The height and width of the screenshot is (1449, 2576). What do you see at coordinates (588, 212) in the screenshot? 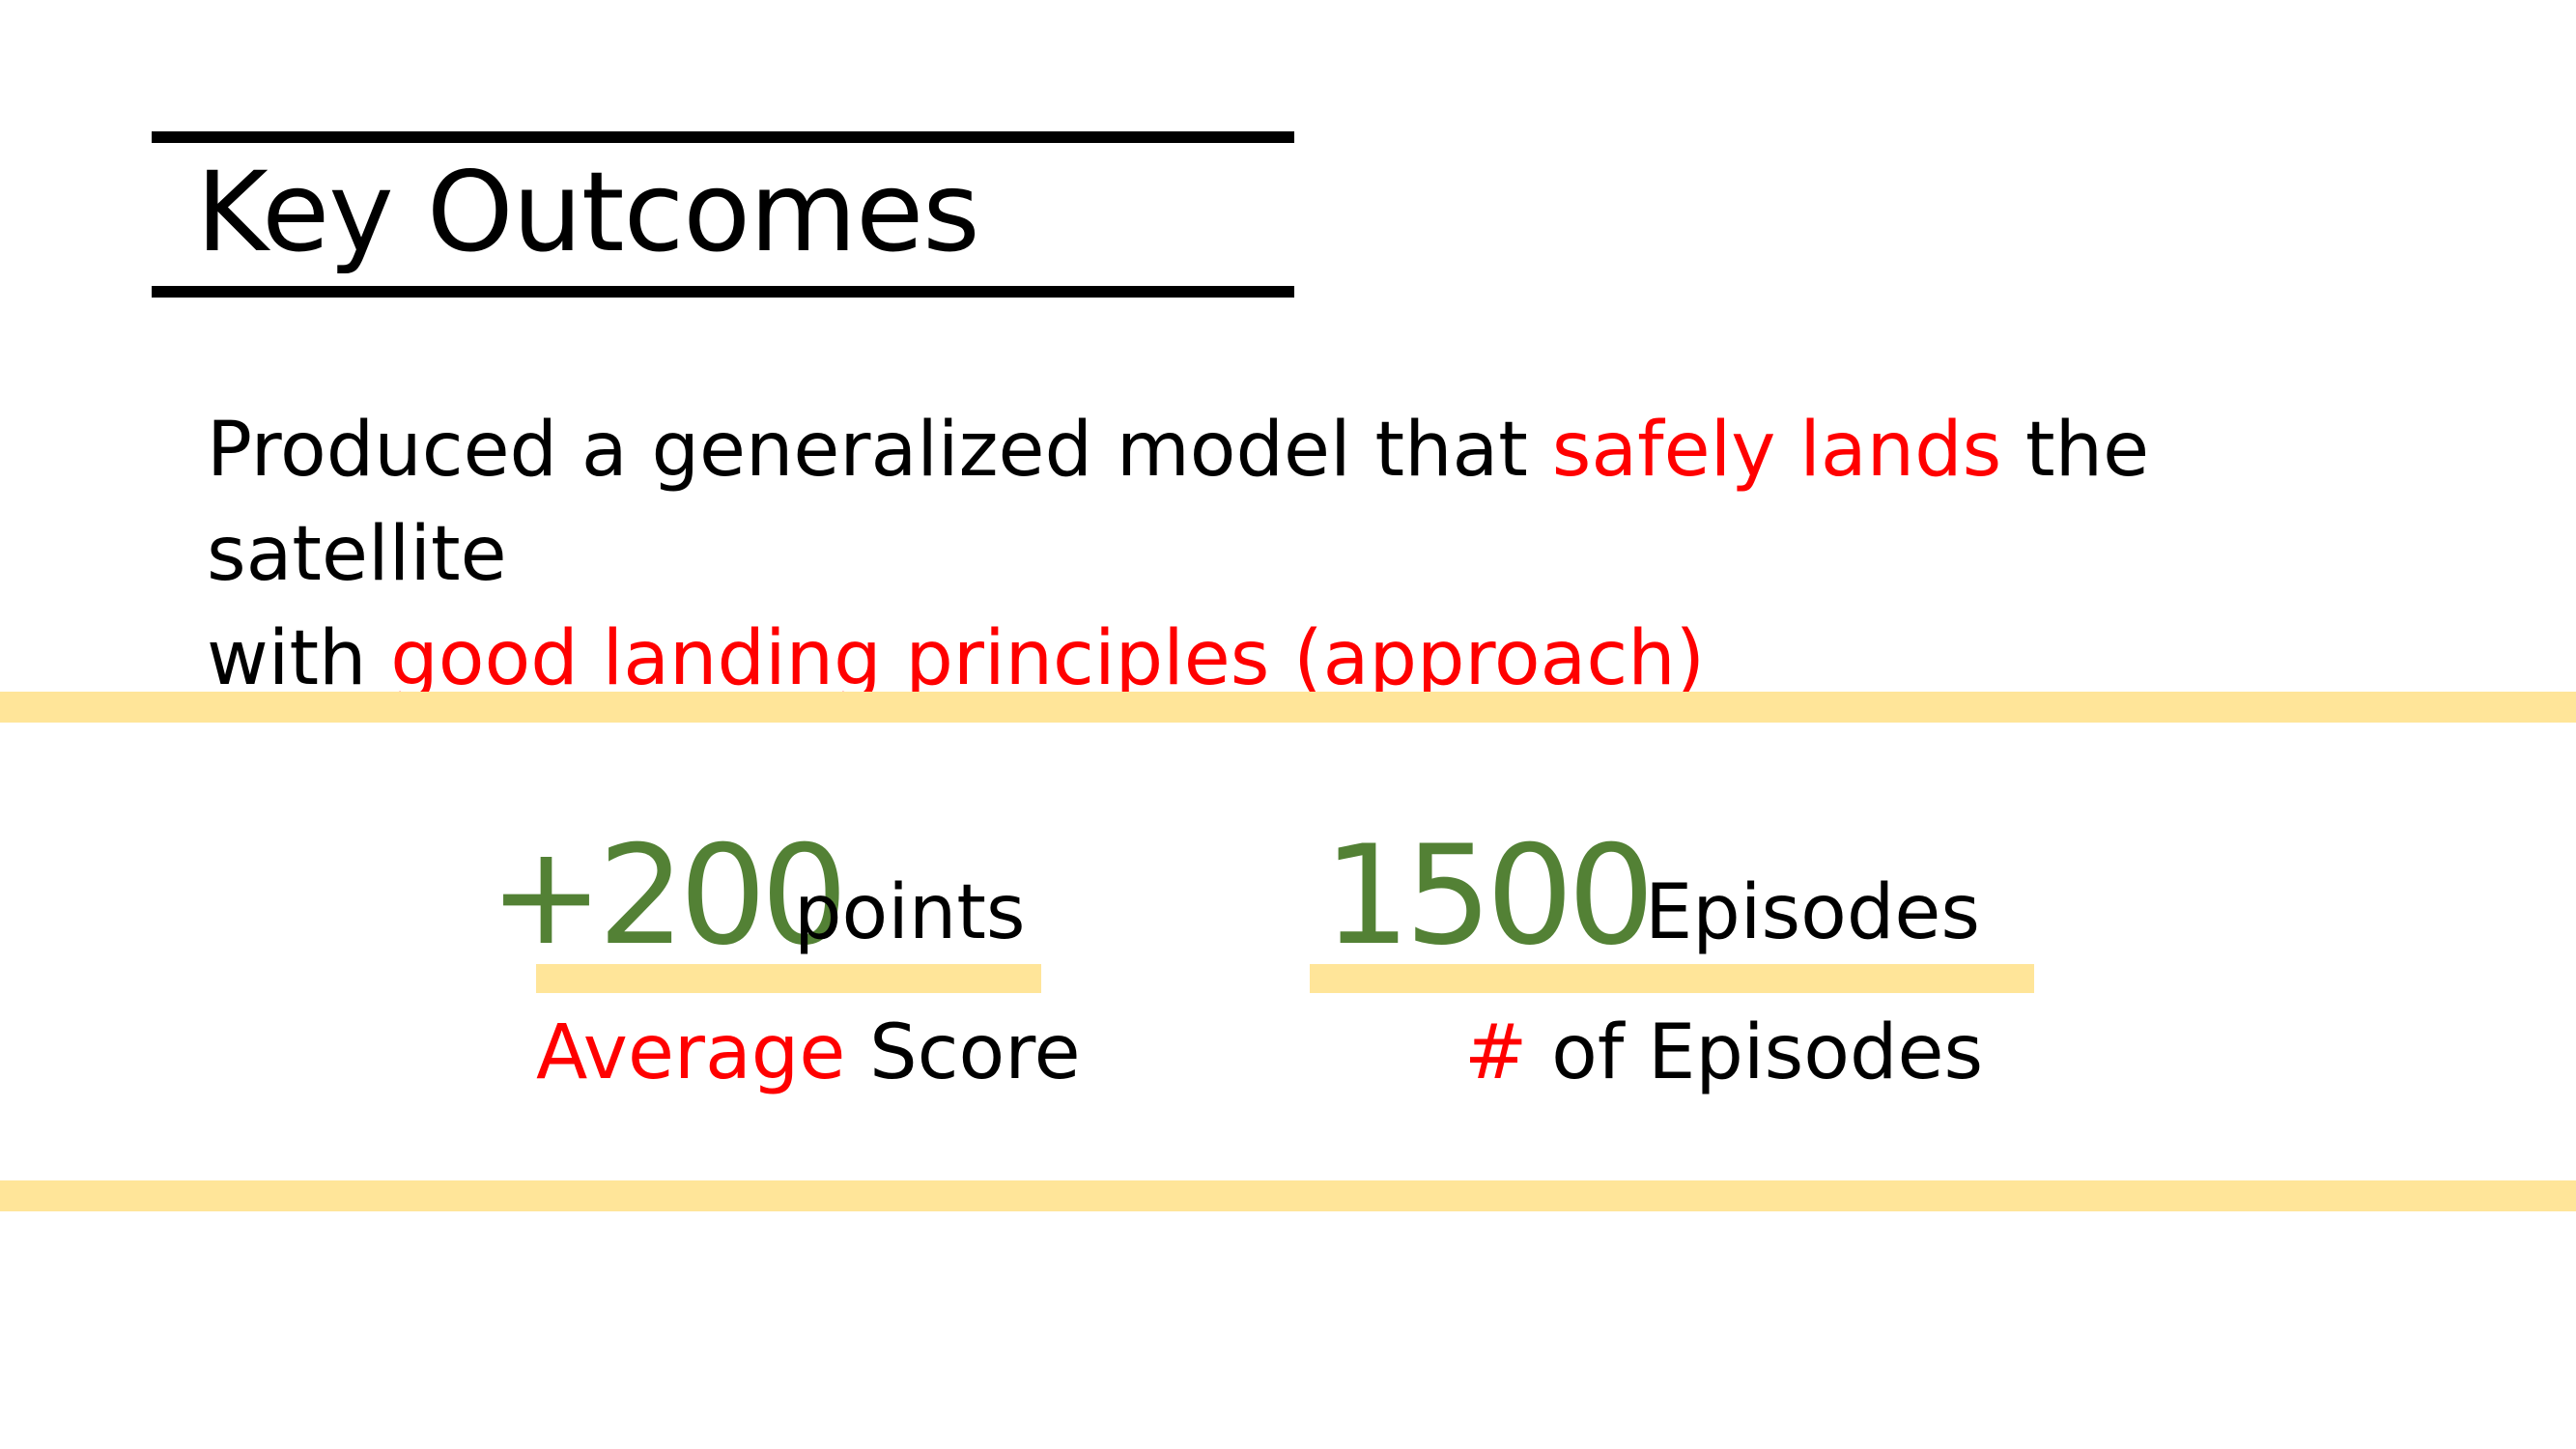
I see `slide-title: Key Outcomes` at bounding box center [588, 212].